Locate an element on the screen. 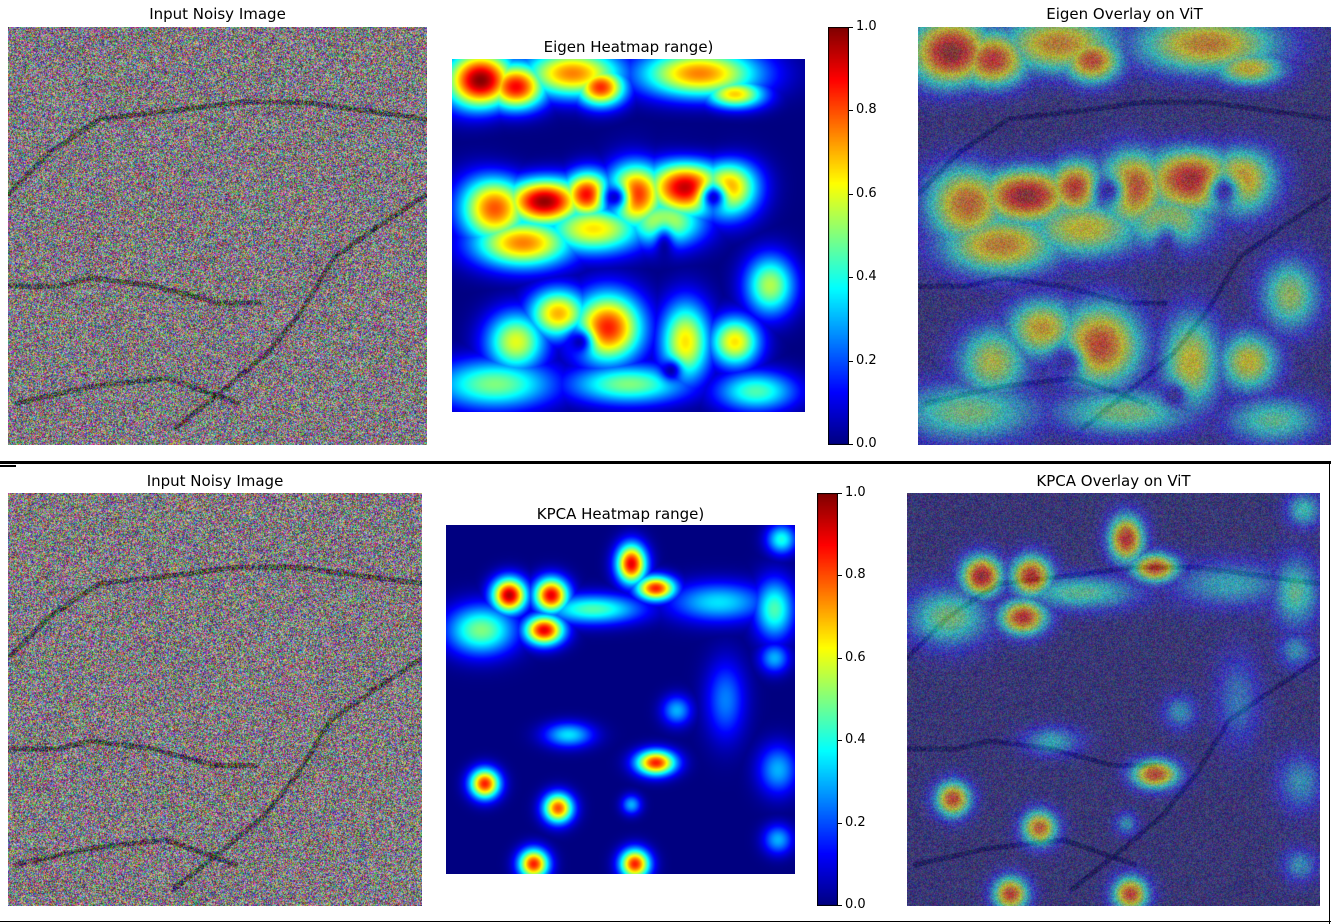 Image resolution: width=1331 pixels, height=924 pixels. row2-kpca-overlay is located at coordinates (1113, 699).